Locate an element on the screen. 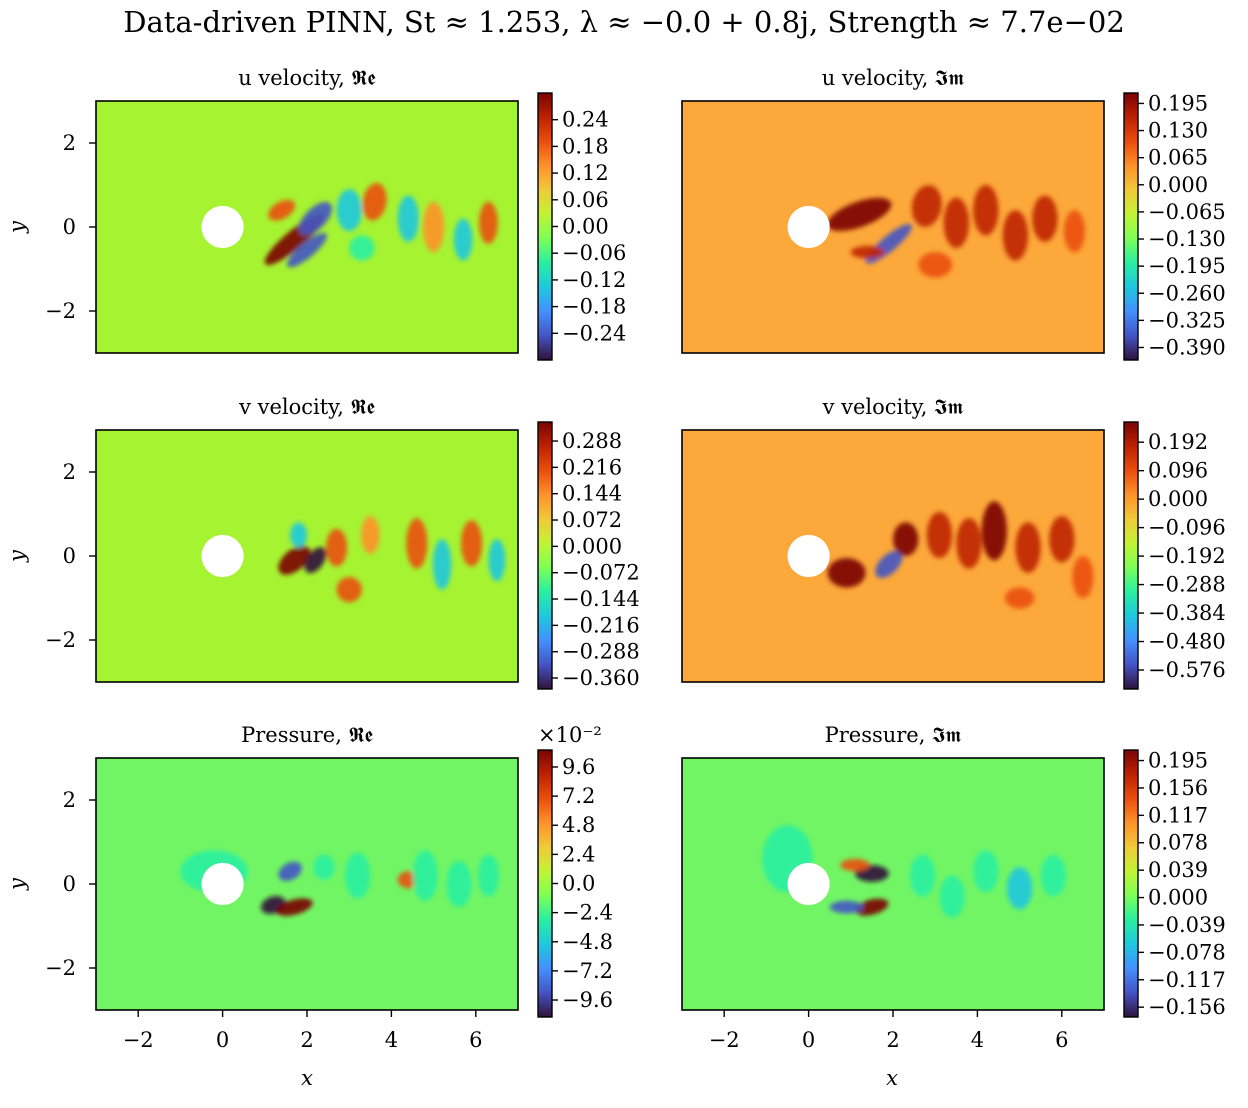 The image size is (1248, 1108). panel-title: u velocity, 𝕴𝖒 is located at coordinates (893, 78).